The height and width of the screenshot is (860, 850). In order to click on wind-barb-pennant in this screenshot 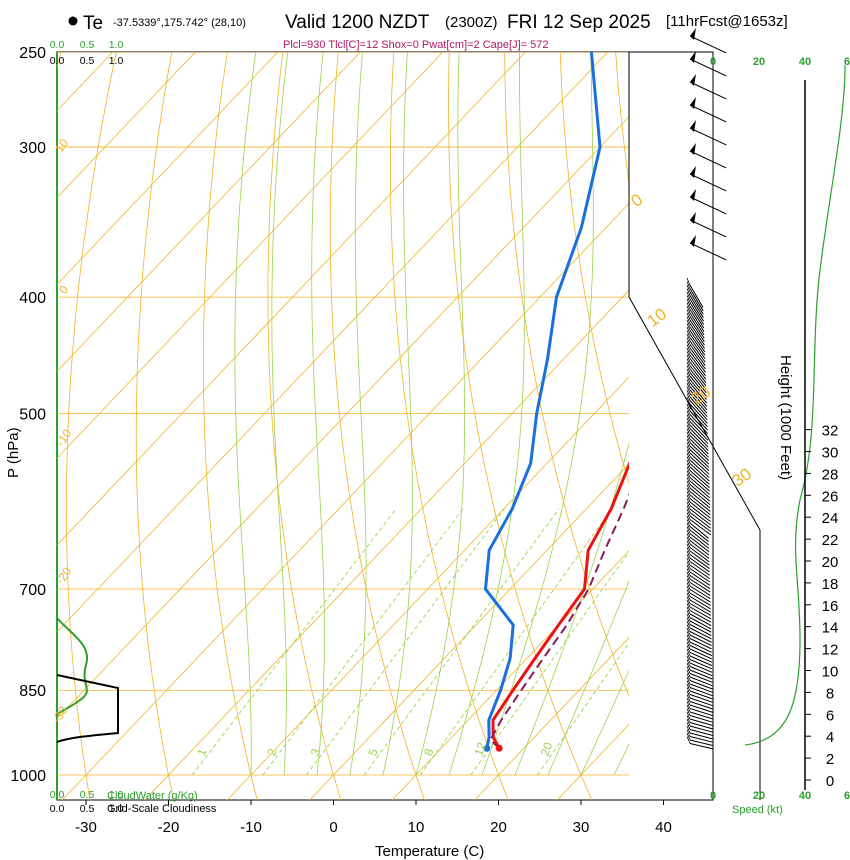, I will do `click(693, 80)`.